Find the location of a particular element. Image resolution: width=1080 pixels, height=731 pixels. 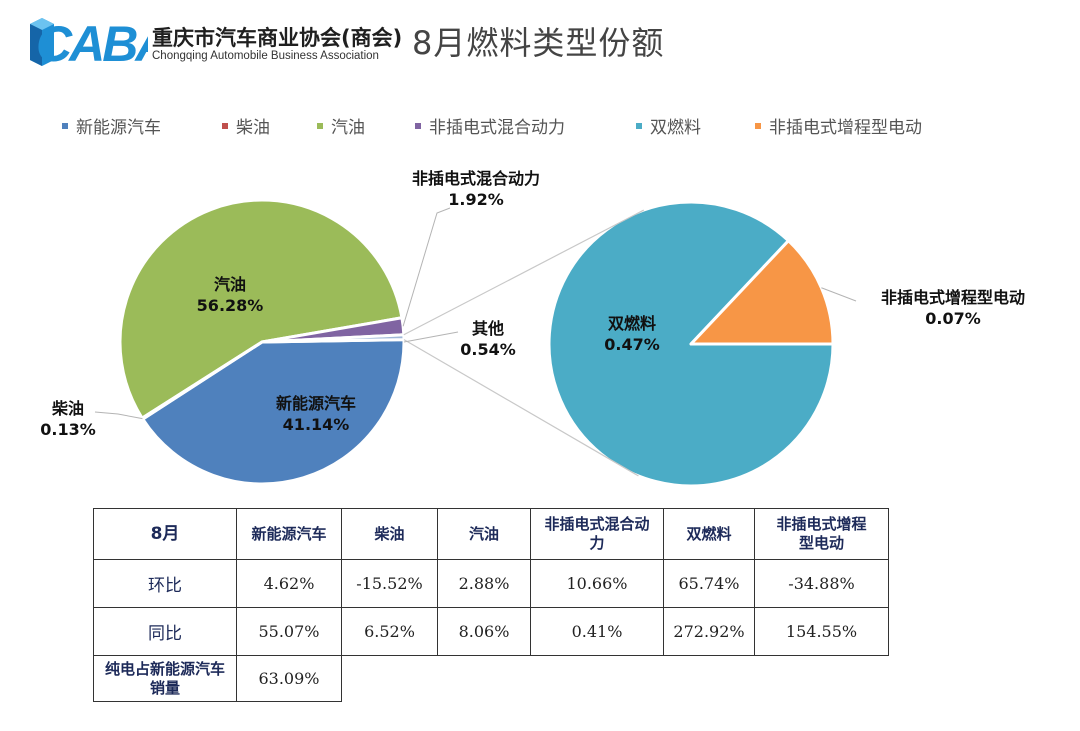

table-header-text: 非插电式增程型电动 is located at coordinates (821, 533).